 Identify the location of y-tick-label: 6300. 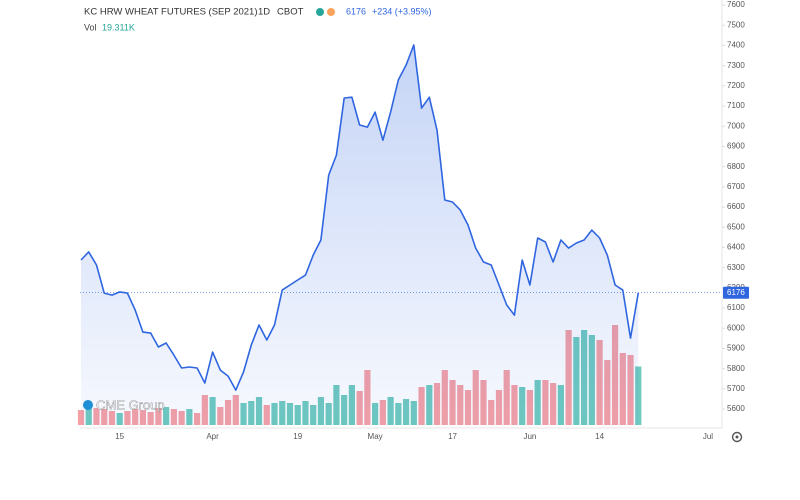
(736, 267).